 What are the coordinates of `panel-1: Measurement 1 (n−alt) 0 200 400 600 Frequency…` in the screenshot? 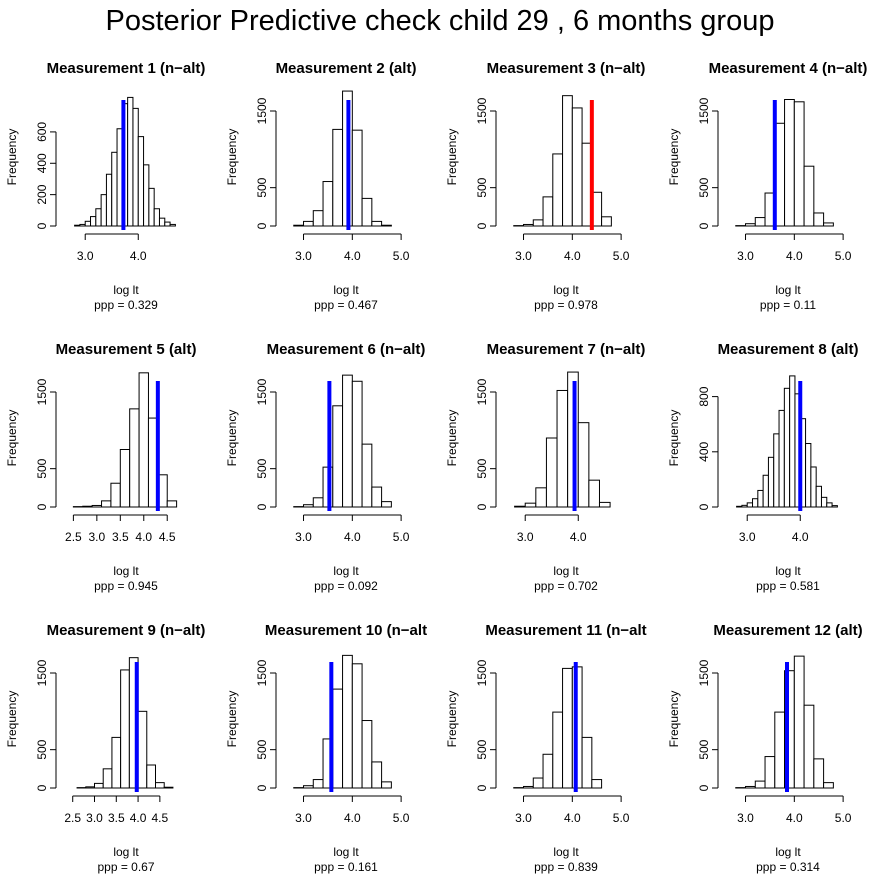 It's located at (105, 186).